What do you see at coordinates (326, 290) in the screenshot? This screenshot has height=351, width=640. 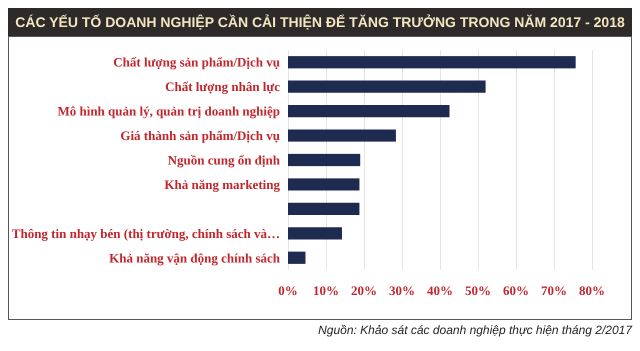 I see `x-tick-label: 10%` at bounding box center [326, 290].